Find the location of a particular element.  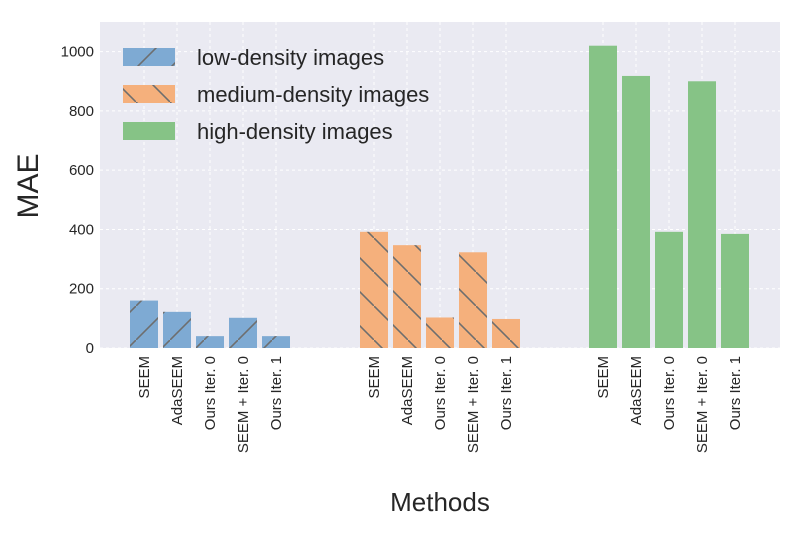

legend-item: low-density images is located at coordinates (253, 57).